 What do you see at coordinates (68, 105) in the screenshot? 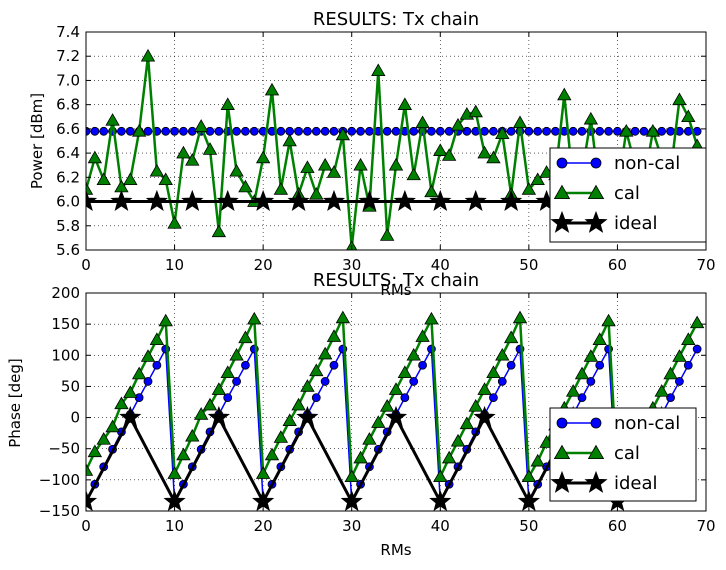
I see `y-tick-label: 6.8` at bounding box center [68, 105].